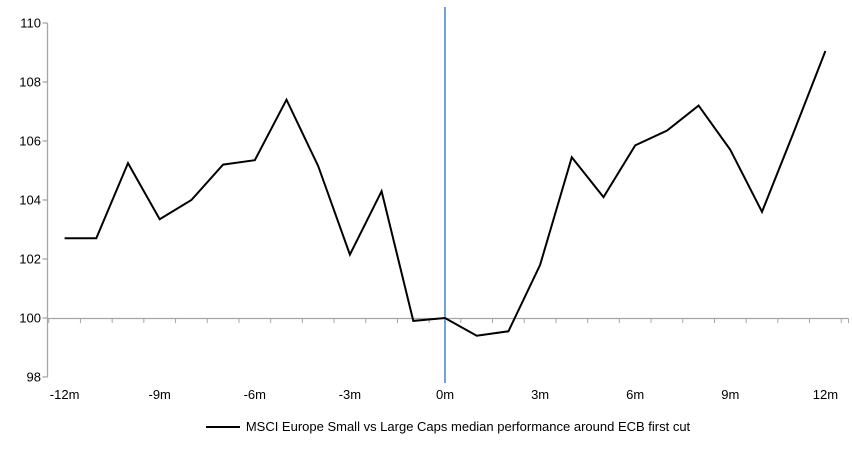  What do you see at coordinates (825, 394) in the screenshot?
I see `x-axis-tick-label: 12m` at bounding box center [825, 394].